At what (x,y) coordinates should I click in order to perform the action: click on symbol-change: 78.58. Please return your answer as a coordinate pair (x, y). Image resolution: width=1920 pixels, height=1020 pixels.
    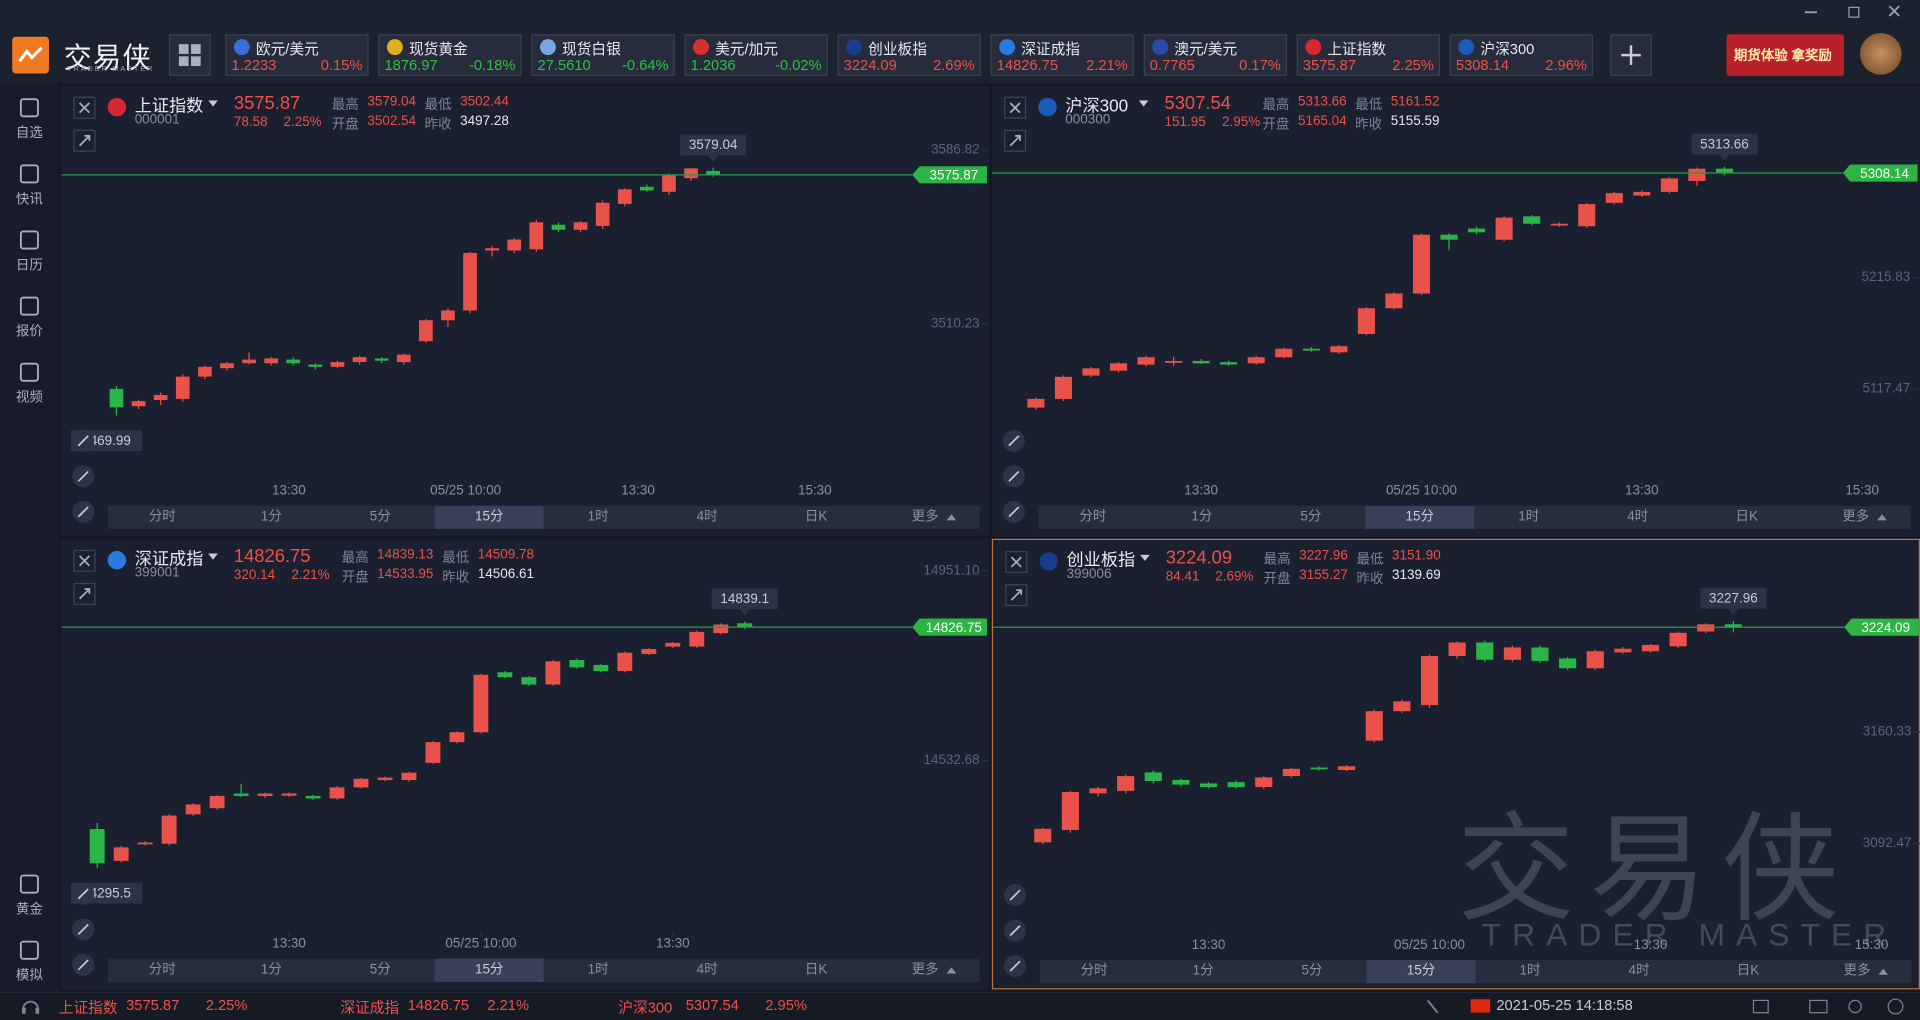
    Looking at the image, I should click on (250, 122).